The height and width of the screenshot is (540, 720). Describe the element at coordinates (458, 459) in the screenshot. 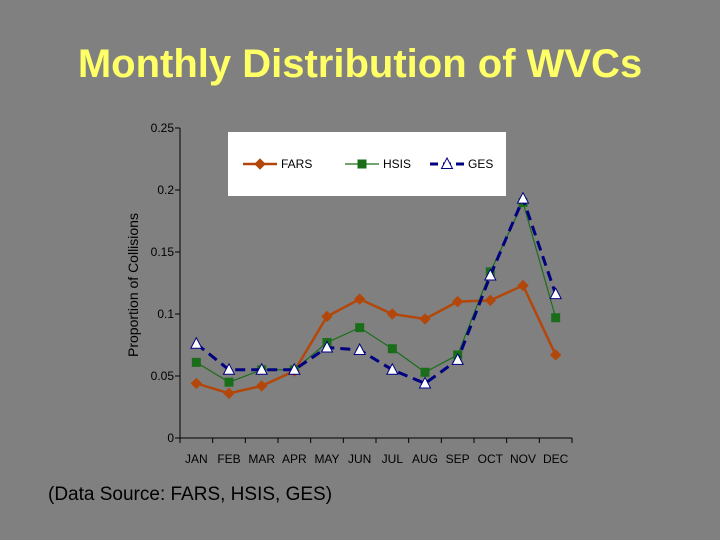

I see `x-tick-label: SEP` at that location.